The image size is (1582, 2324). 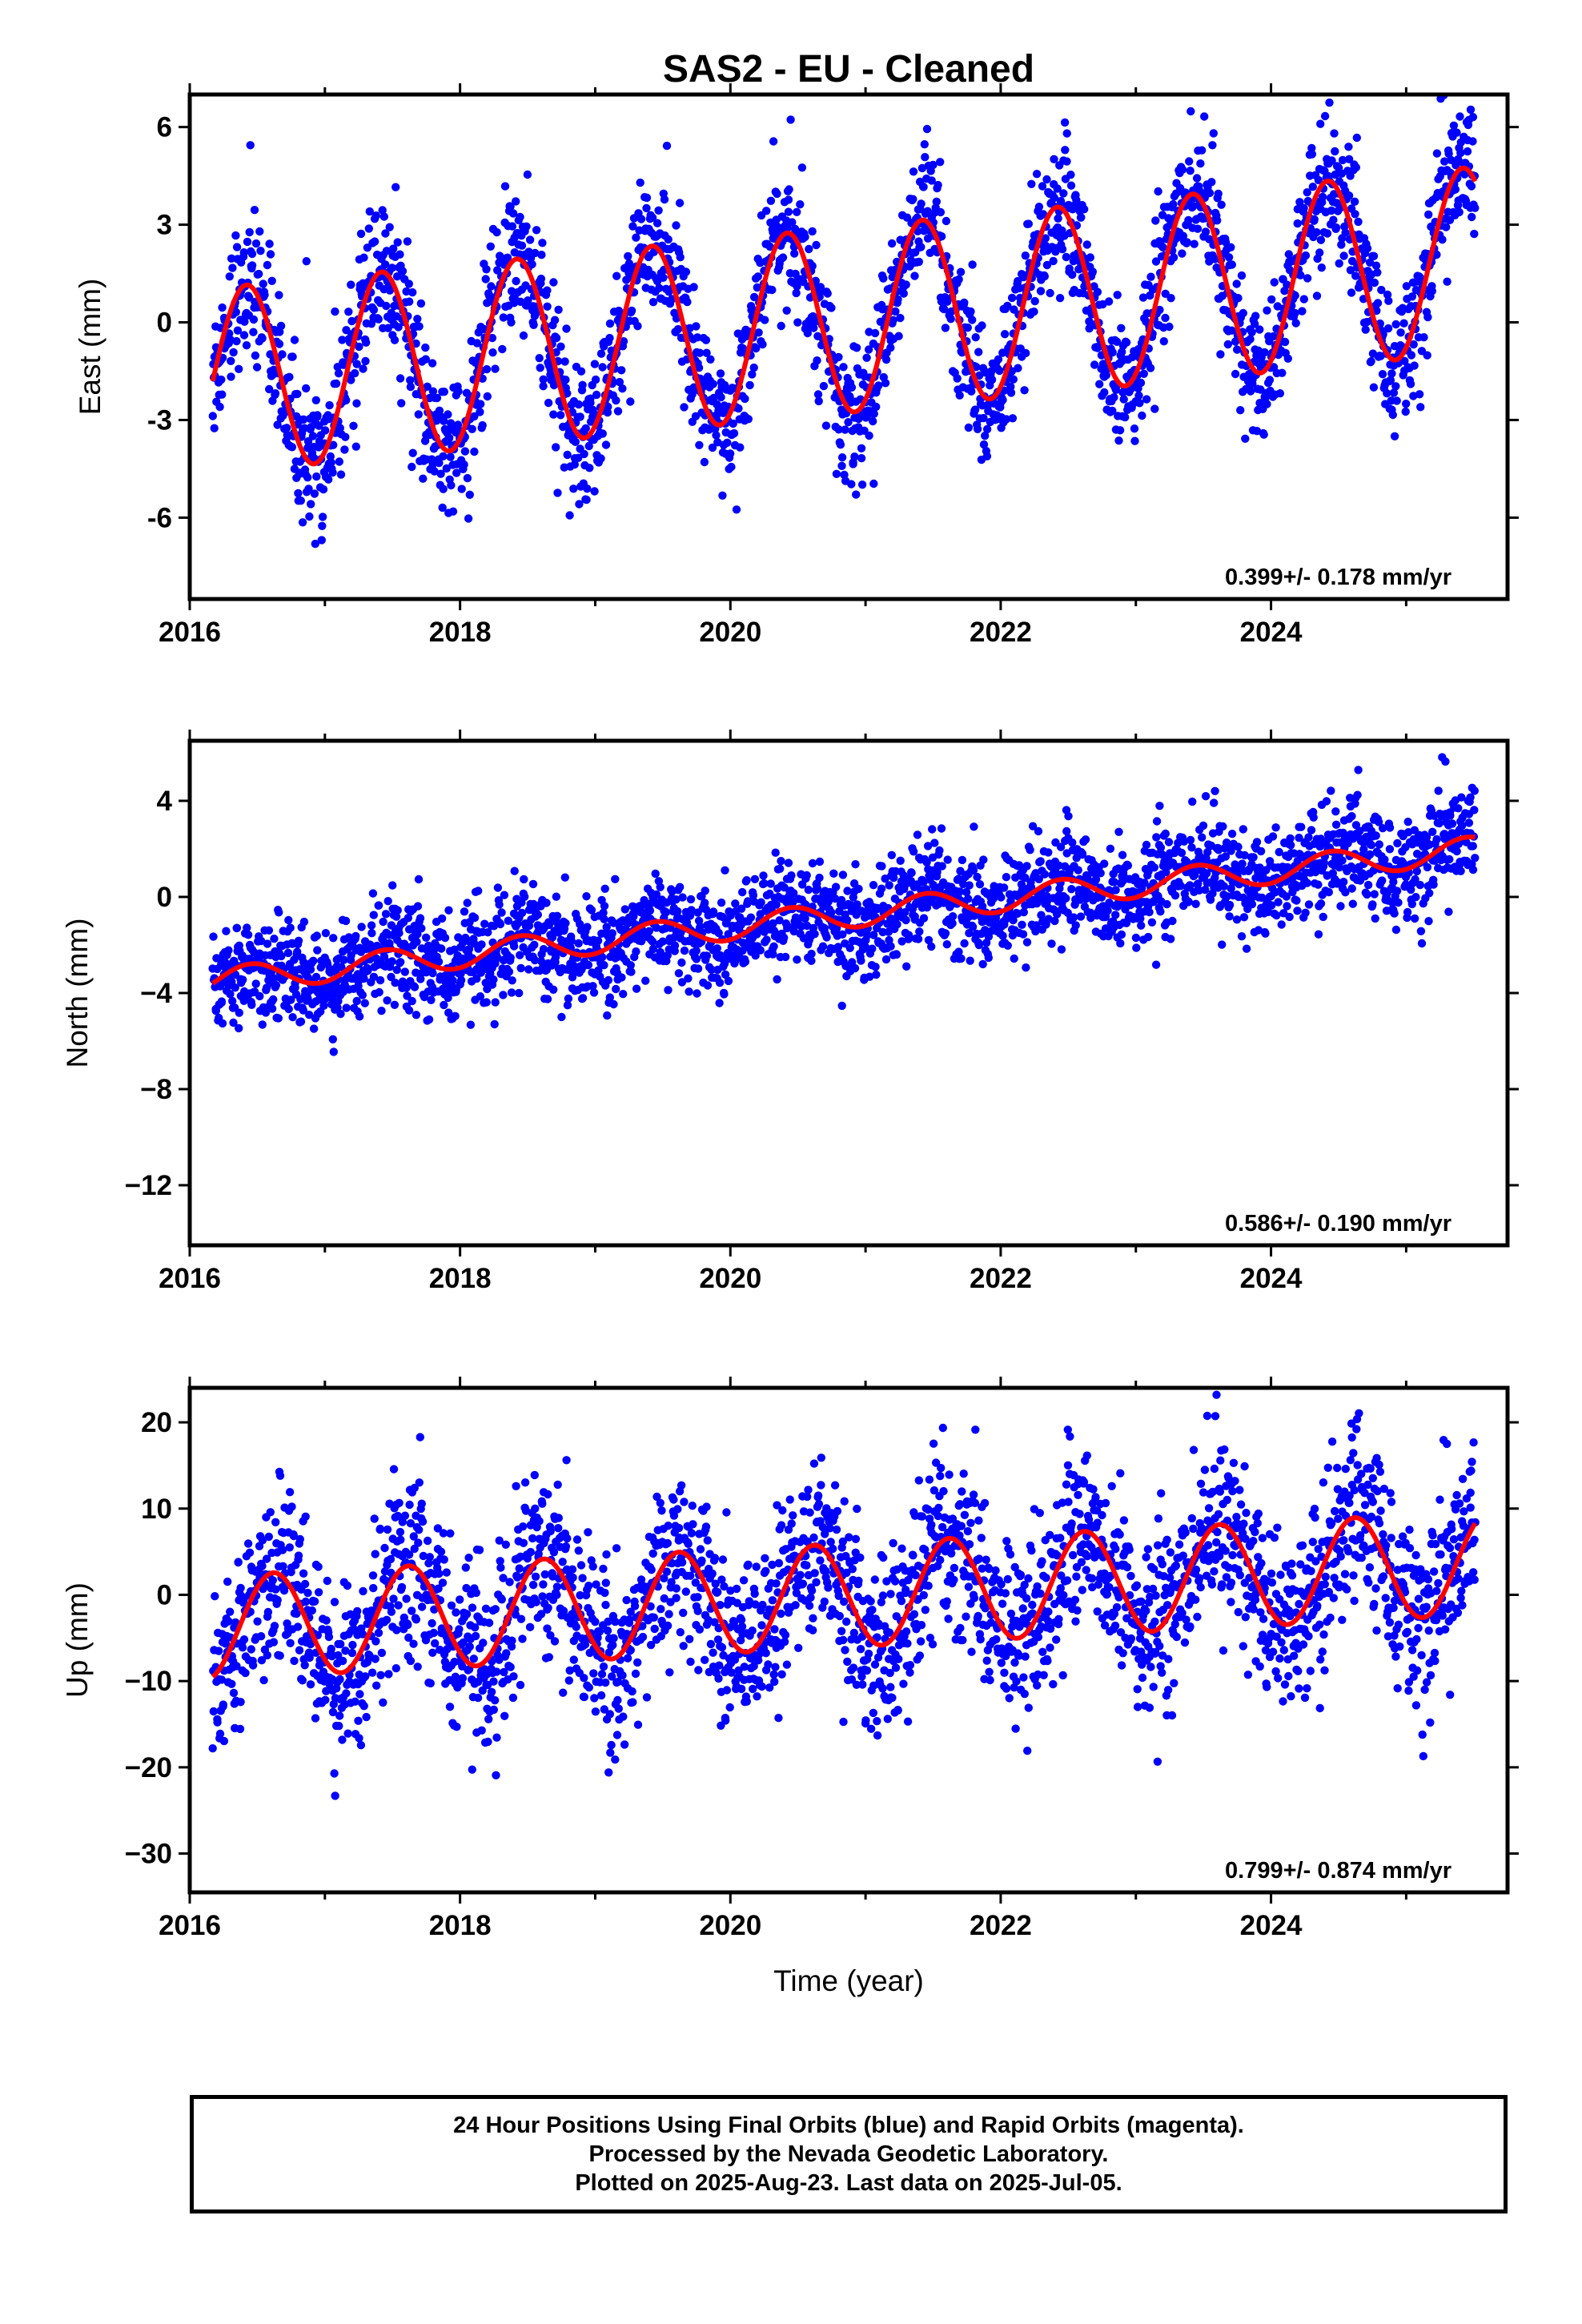 I want to click on x-tick-label: 2016, so click(x=190, y=632).